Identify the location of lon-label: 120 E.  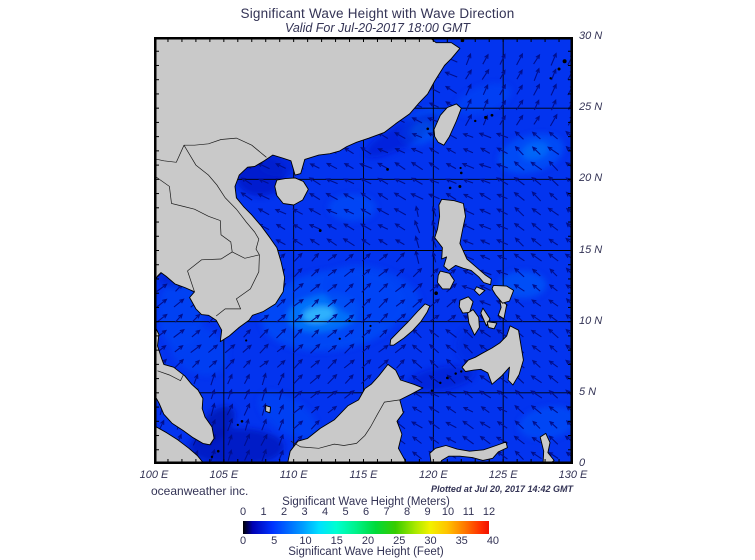
(433, 475).